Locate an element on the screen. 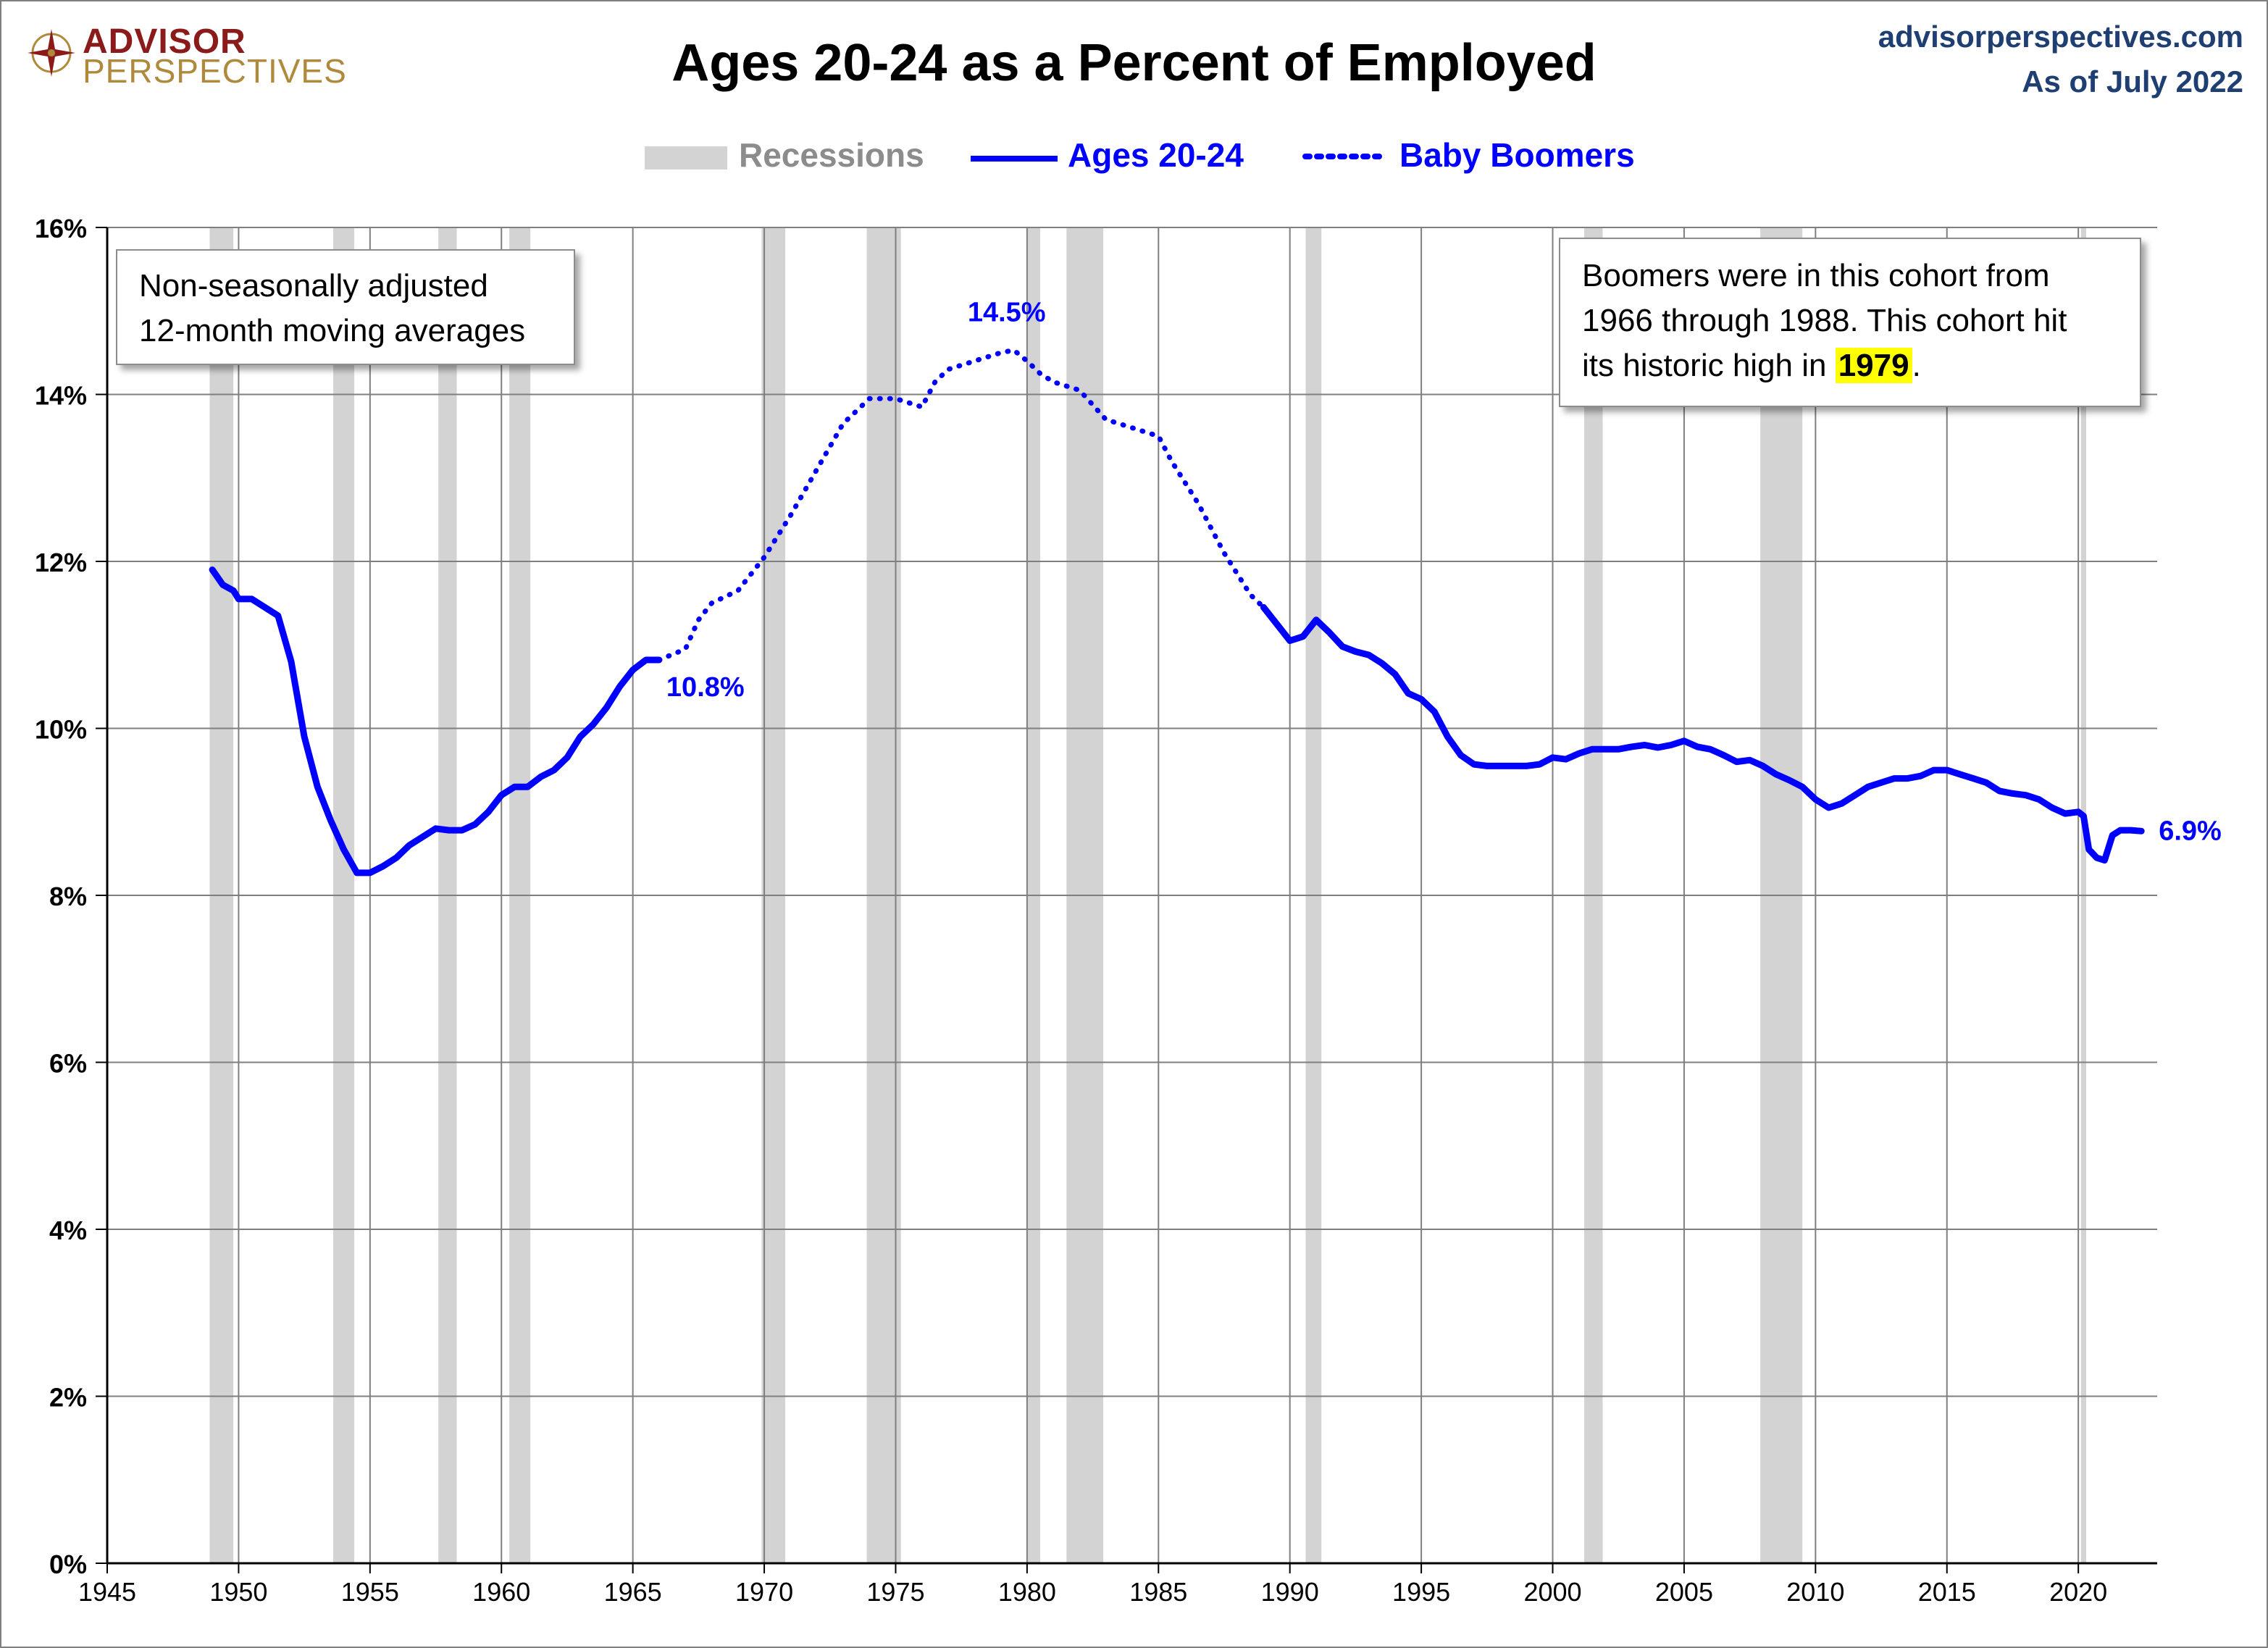 The width and height of the screenshot is (2268, 1648). method-note-line1: Non-seasonally adjusted is located at coordinates (314, 286).